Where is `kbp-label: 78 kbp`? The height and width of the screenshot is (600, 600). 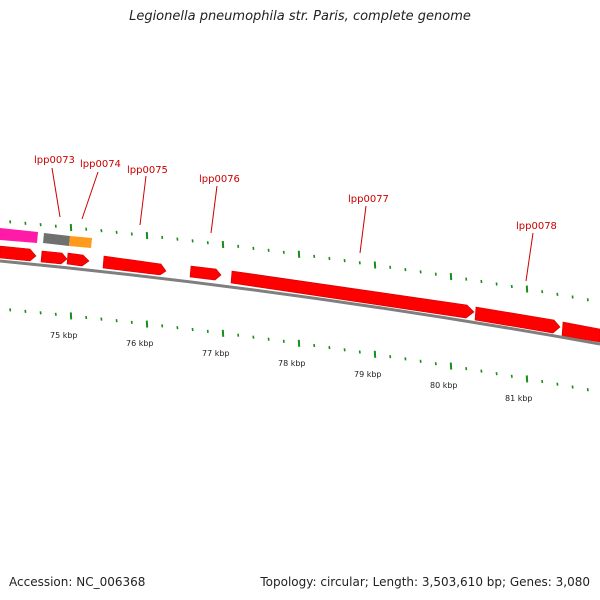
kbp-label: 78 kbp is located at coordinates (292, 363).